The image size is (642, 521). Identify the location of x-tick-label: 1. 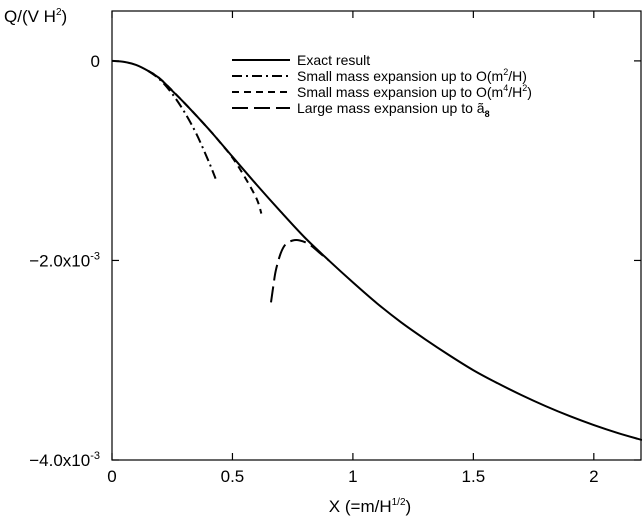
(352, 476).